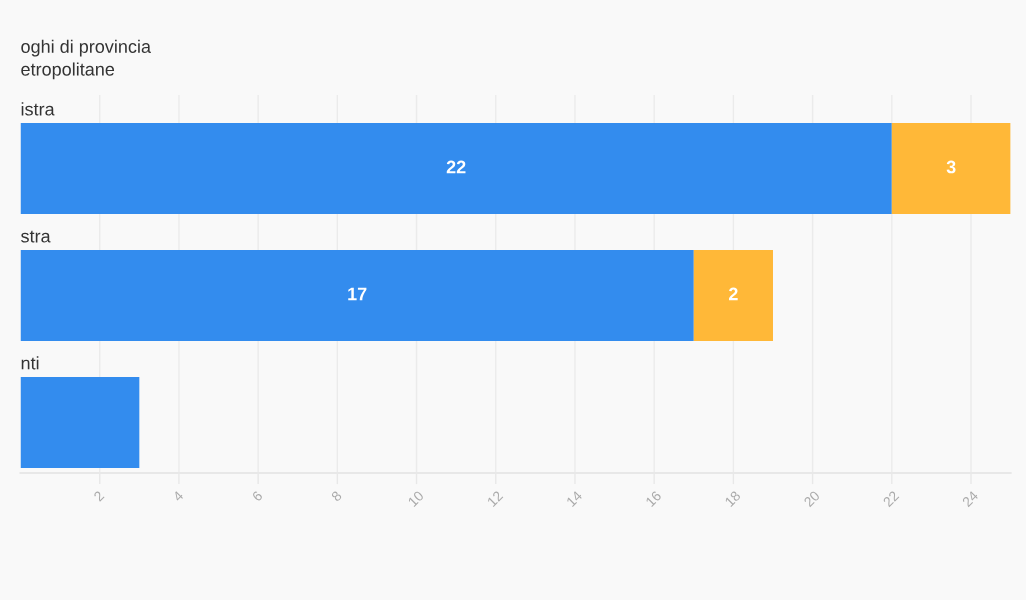 Image resolution: width=1026 pixels, height=600 pixels. I want to click on y-tick-label: stra, so click(36, 236).